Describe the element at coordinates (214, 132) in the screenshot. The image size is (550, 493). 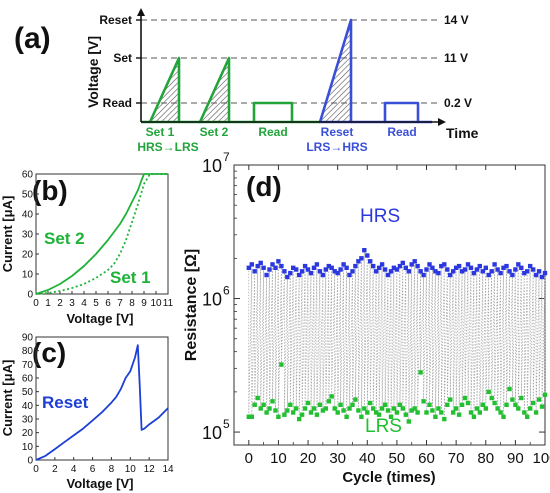
I see `pulse-label-1: Set 2` at that location.